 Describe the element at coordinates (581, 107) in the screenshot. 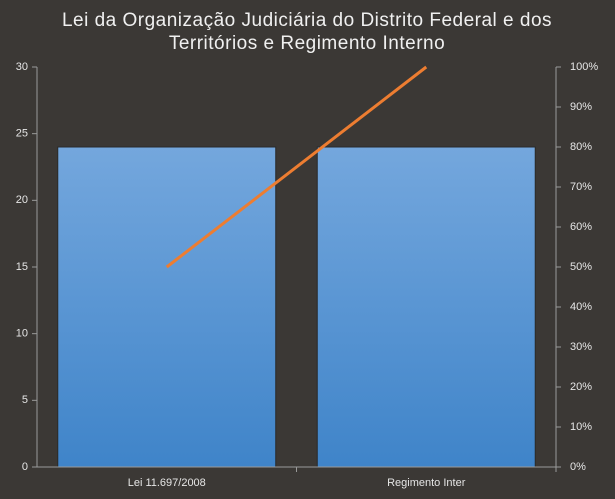

I see `y2-tick-label: 90%` at that location.